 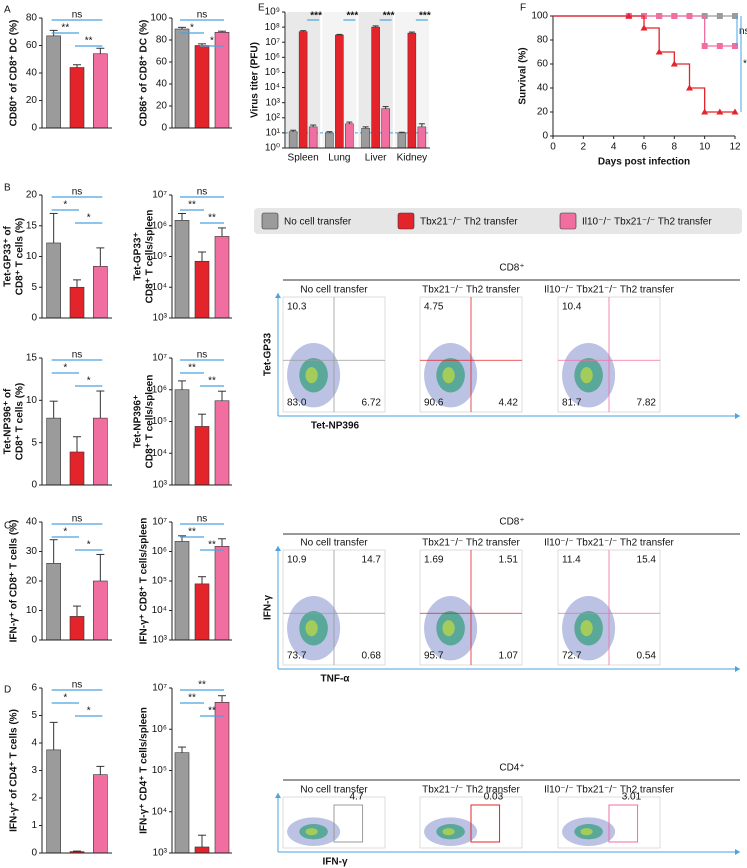 I want to click on quadrant-percent: 1.07, so click(x=509, y=656).